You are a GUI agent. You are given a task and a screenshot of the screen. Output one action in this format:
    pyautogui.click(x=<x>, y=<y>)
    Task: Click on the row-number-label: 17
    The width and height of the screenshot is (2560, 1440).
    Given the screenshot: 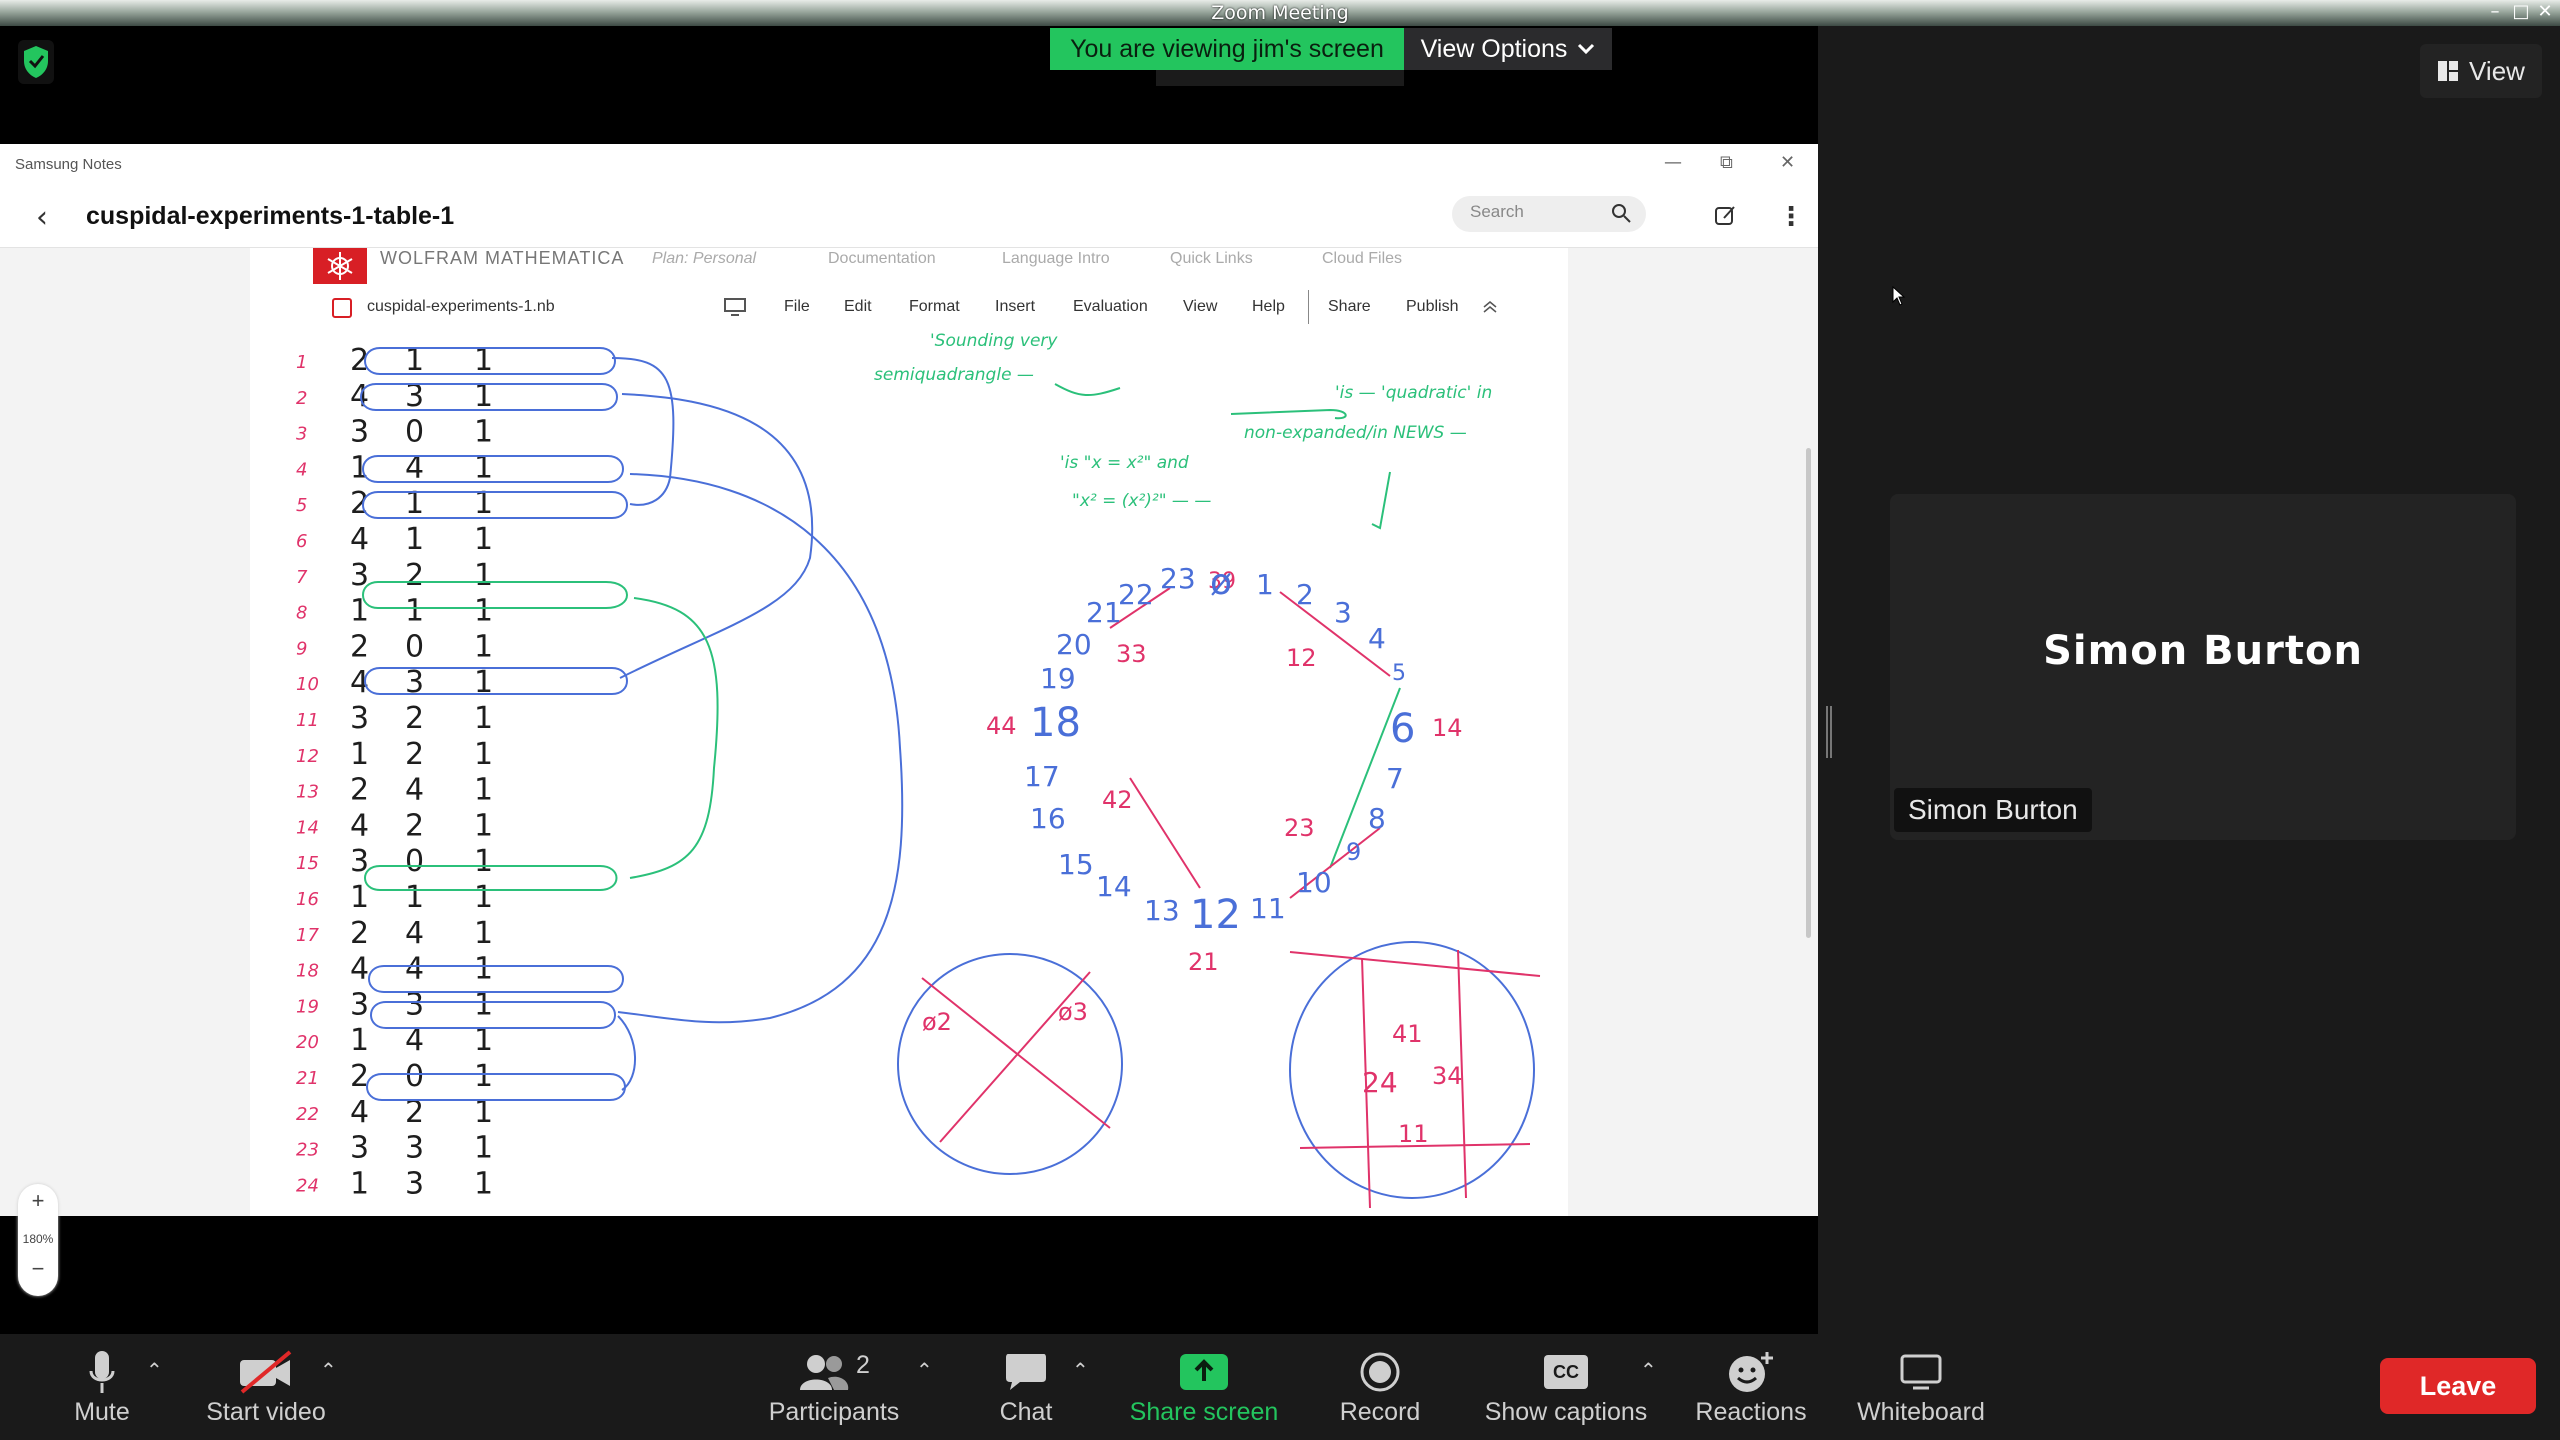 What is the action you would take?
    pyautogui.click(x=307, y=935)
    